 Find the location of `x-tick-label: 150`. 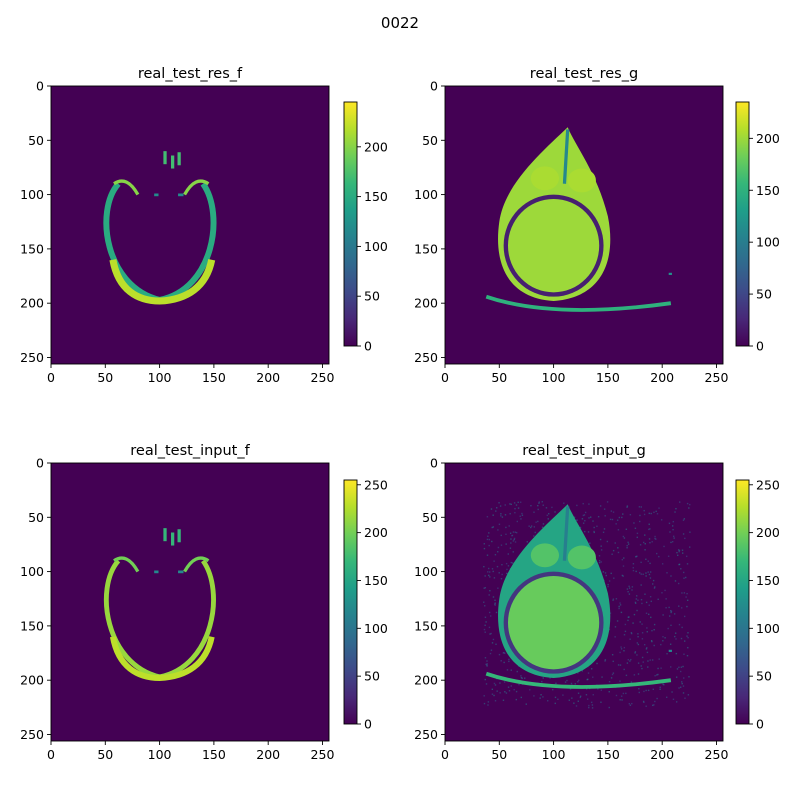

x-tick-label: 150 is located at coordinates (214, 754).